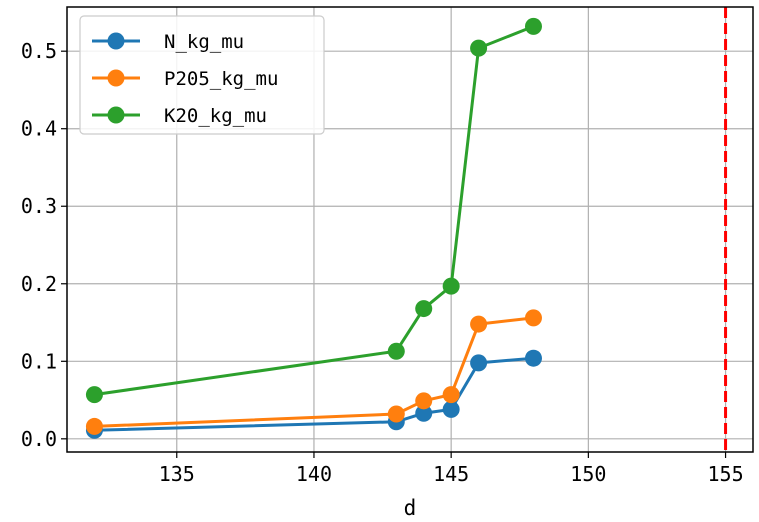 The width and height of the screenshot is (759, 522). I want to click on y-tick-label: 0.4, so click(39, 129).